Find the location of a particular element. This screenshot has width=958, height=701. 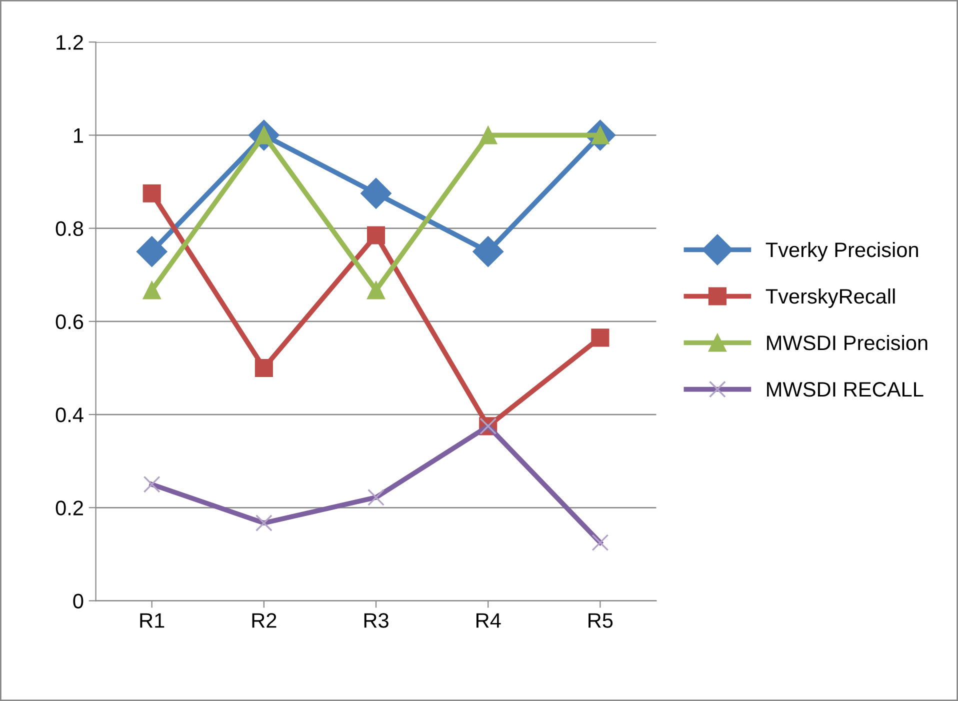

x-tick-label: R2 is located at coordinates (264, 620).